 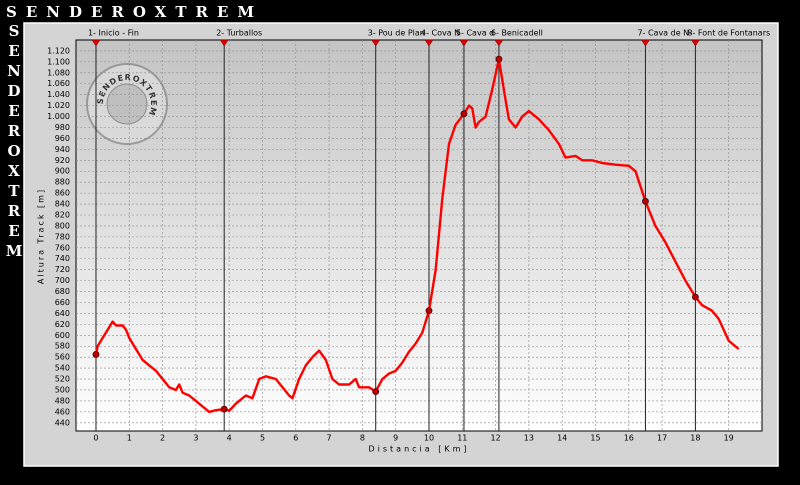 What do you see at coordinates (62, 411) in the screenshot?
I see `y-tick-label: 460` at bounding box center [62, 411].